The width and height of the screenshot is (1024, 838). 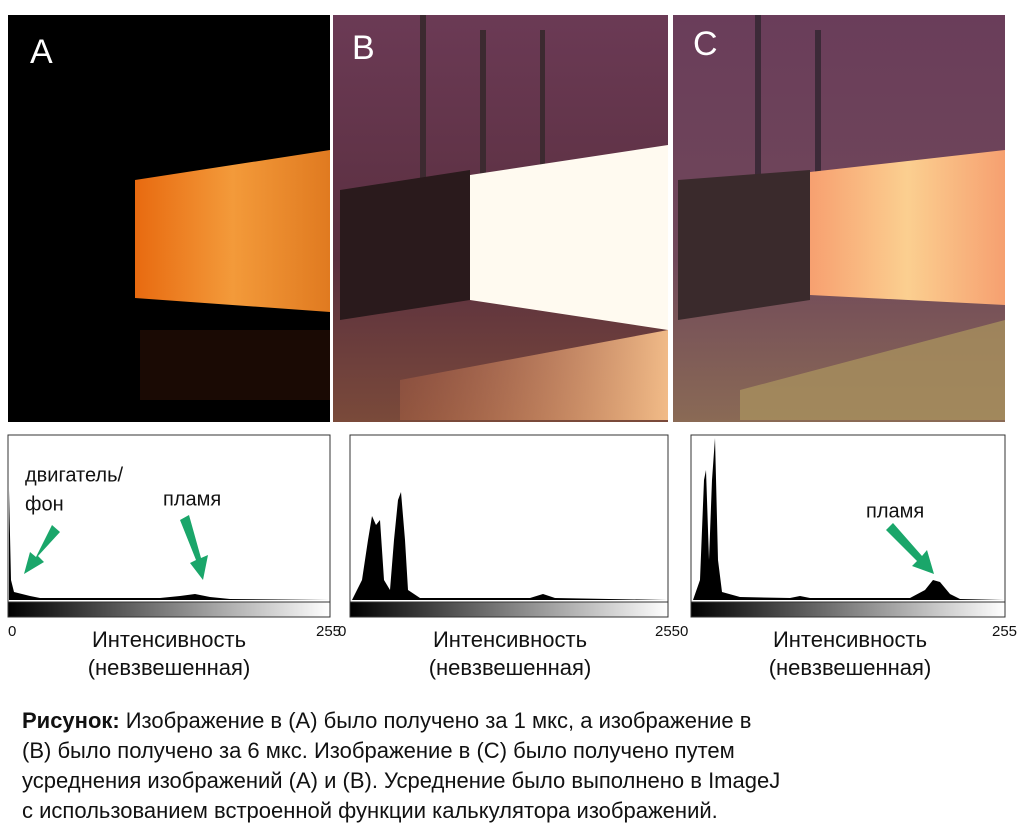 I want to click on annotation: двигатель/, so click(x=74, y=475).